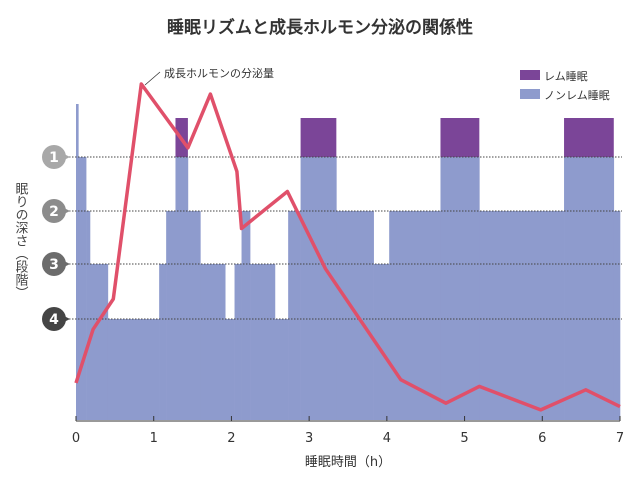  What do you see at coordinates (152, 78) in the screenshot?
I see `annotation-leader-line` at bounding box center [152, 78].